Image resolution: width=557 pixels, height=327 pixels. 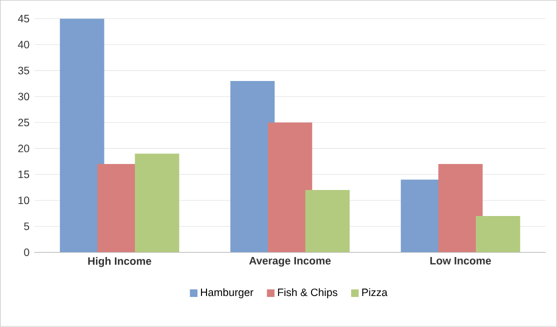 I want to click on x-tick-label: Low Income, so click(x=460, y=261).